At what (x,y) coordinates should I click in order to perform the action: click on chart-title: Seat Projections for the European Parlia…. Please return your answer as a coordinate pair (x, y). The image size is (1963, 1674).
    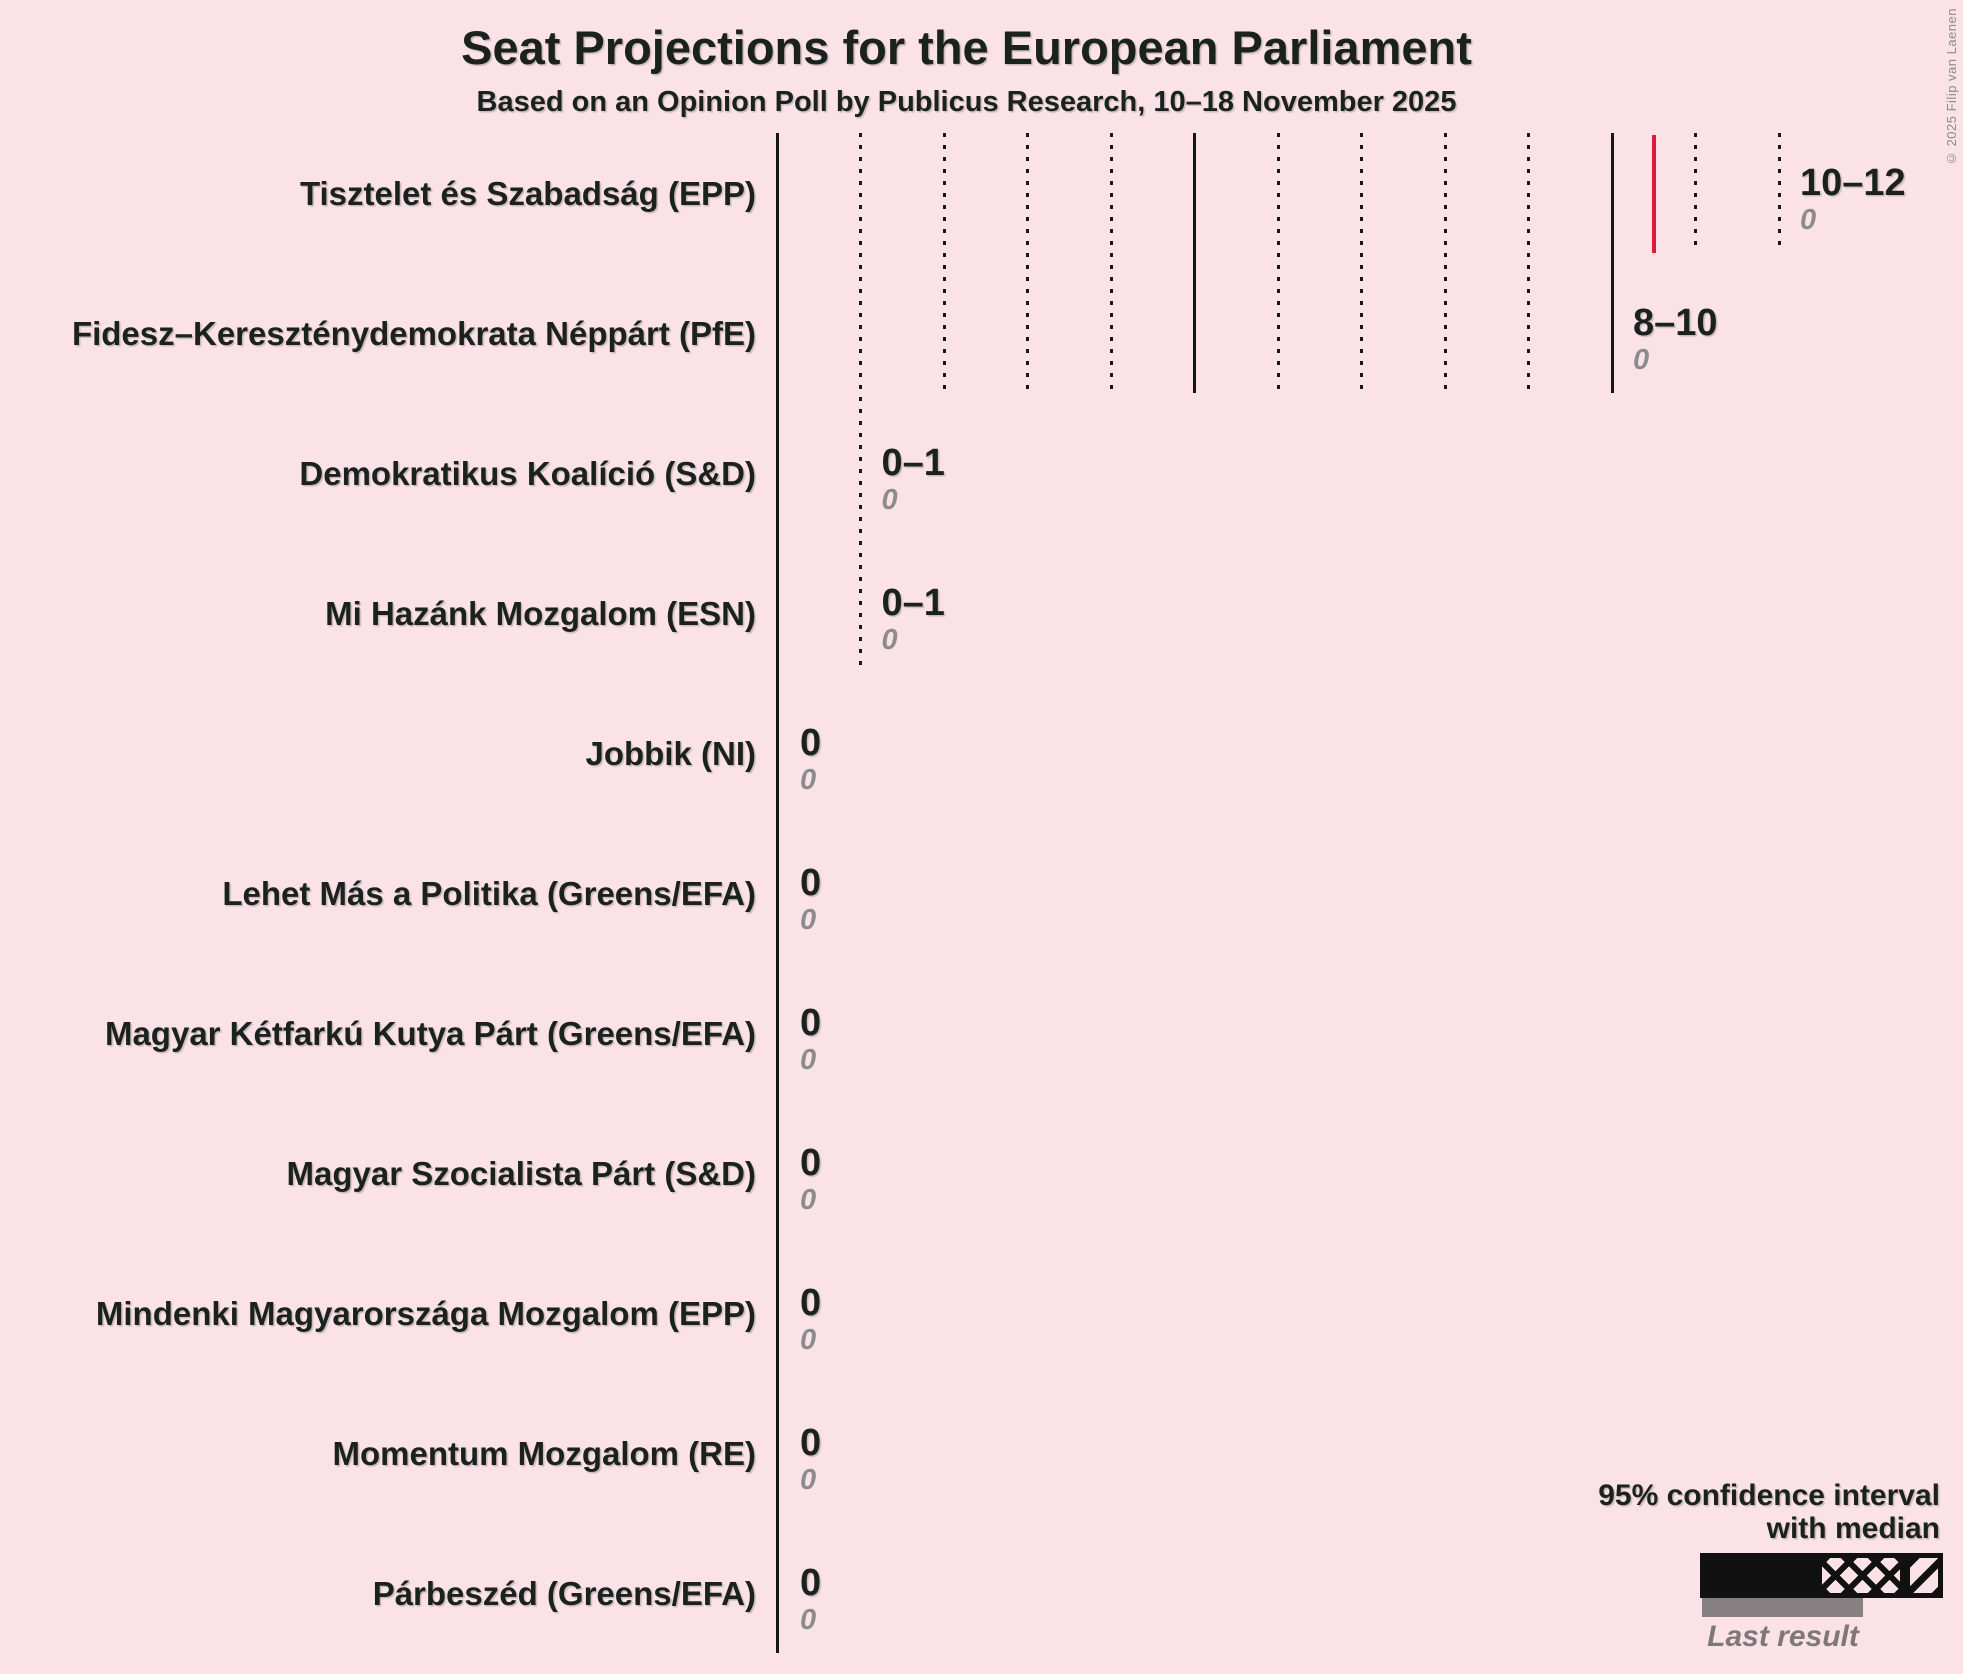
    Looking at the image, I should click on (966, 47).